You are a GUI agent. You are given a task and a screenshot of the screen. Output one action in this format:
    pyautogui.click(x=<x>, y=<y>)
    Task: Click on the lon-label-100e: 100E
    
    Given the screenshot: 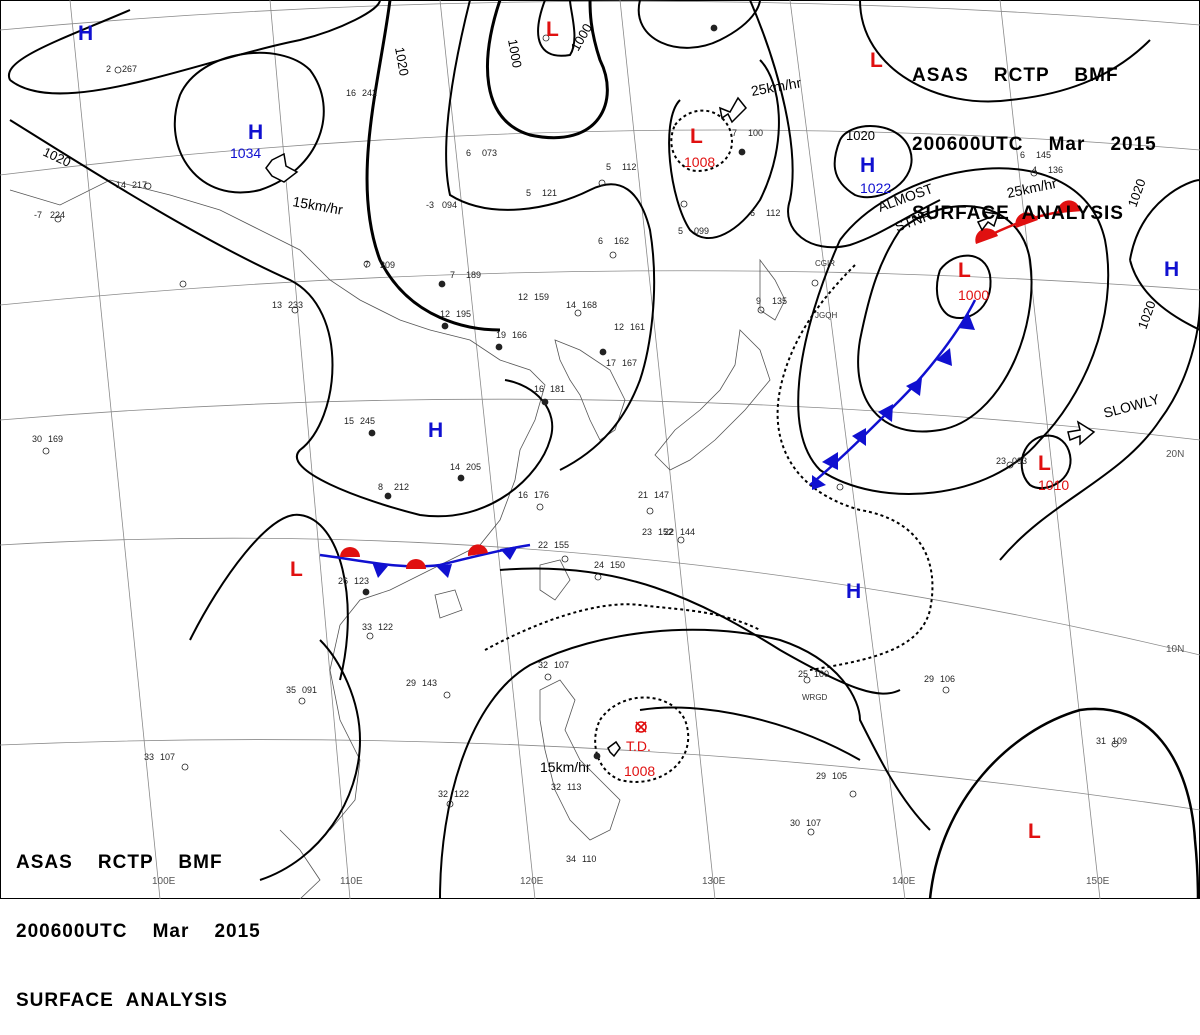 What is the action you would take?
    pyautogui.click(x=164, y=881)
    